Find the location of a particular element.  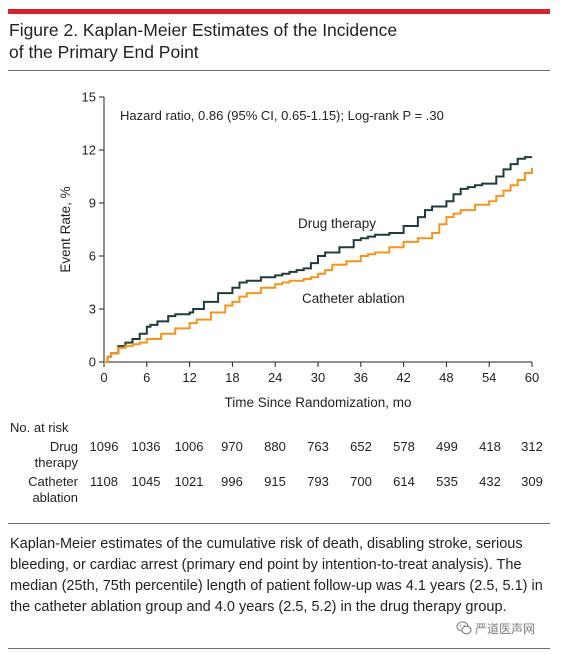

y-tick-label: 0 is located at coordinates (92, 362).